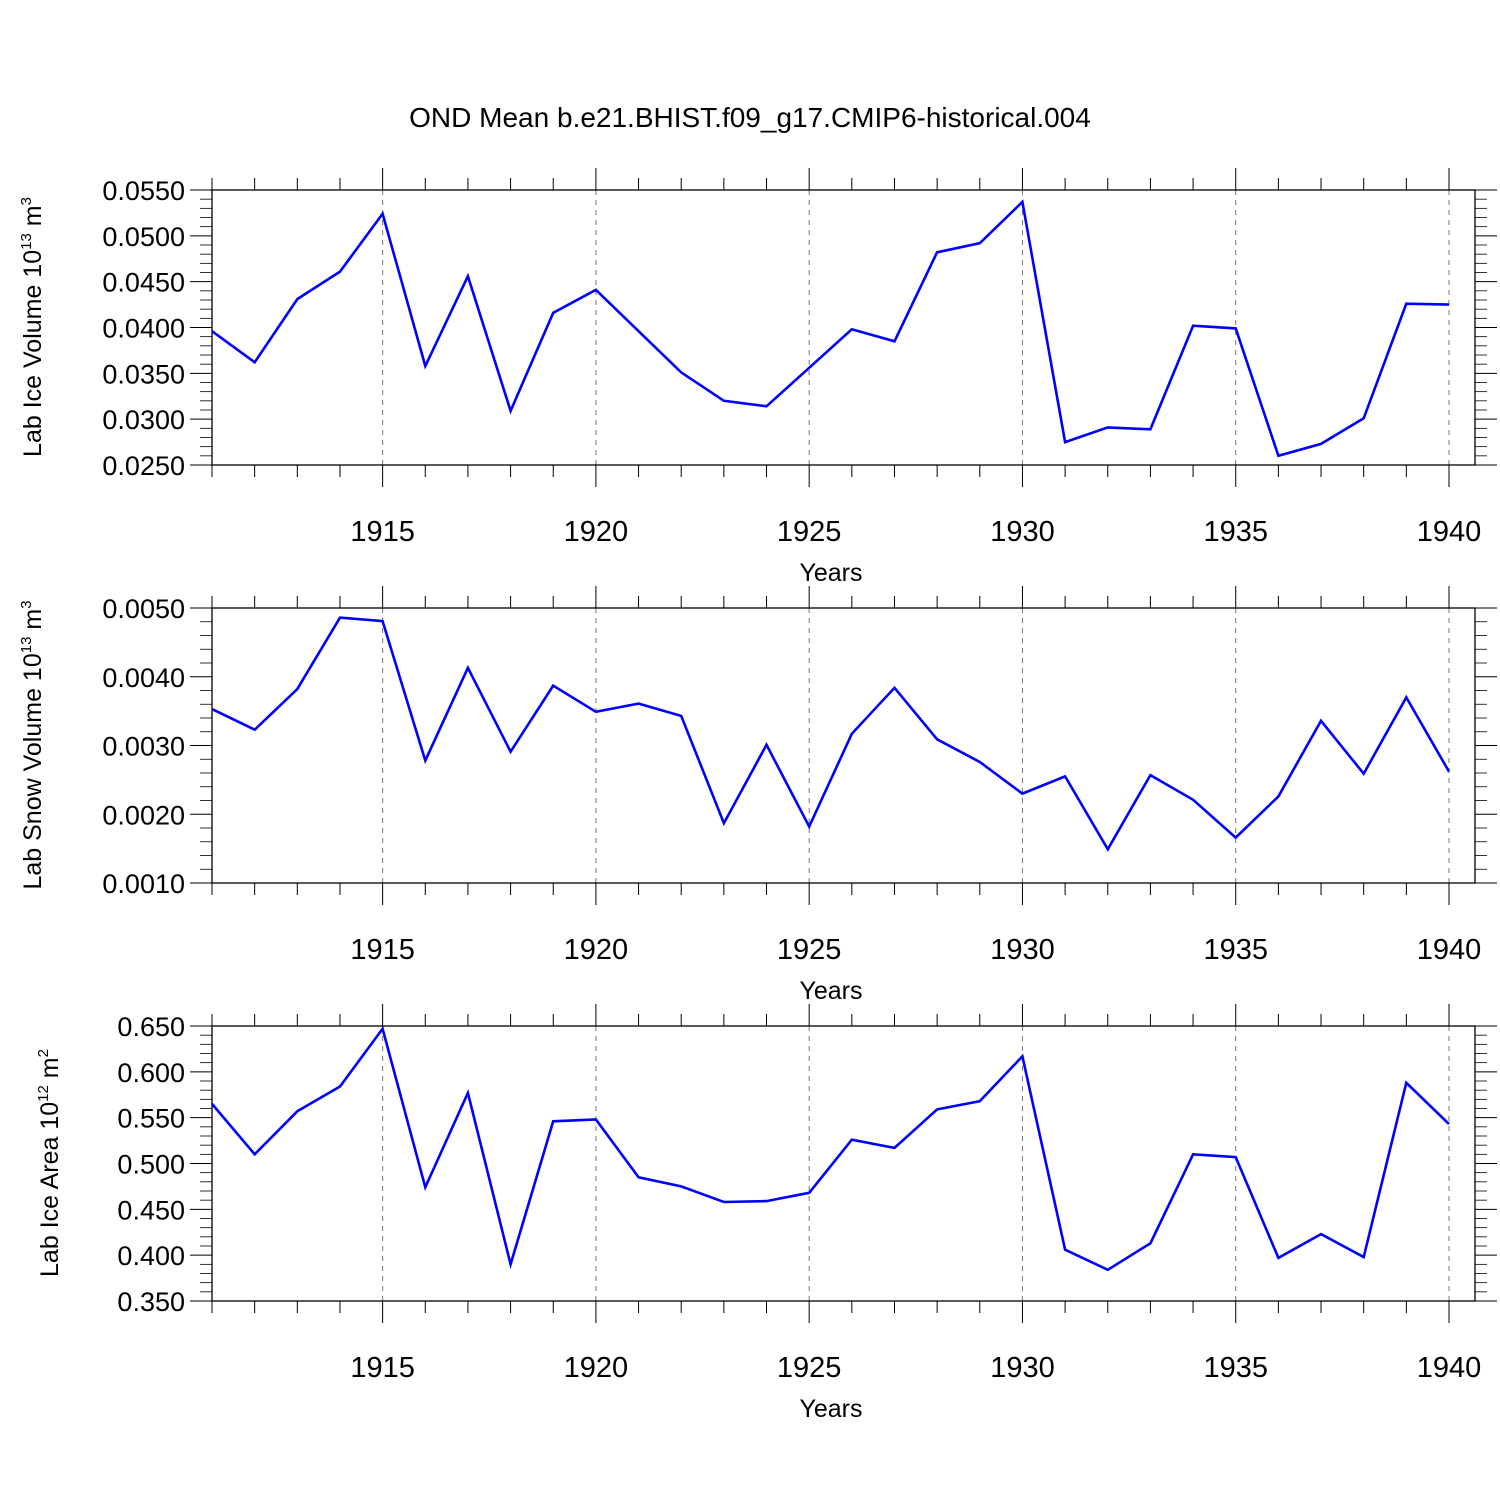 The height and width of the screenshot is (1500, 1500). Describe the element at coordinates (143, 329) in the screenshot. I see `y-tick-label: 0.0400` at that location.